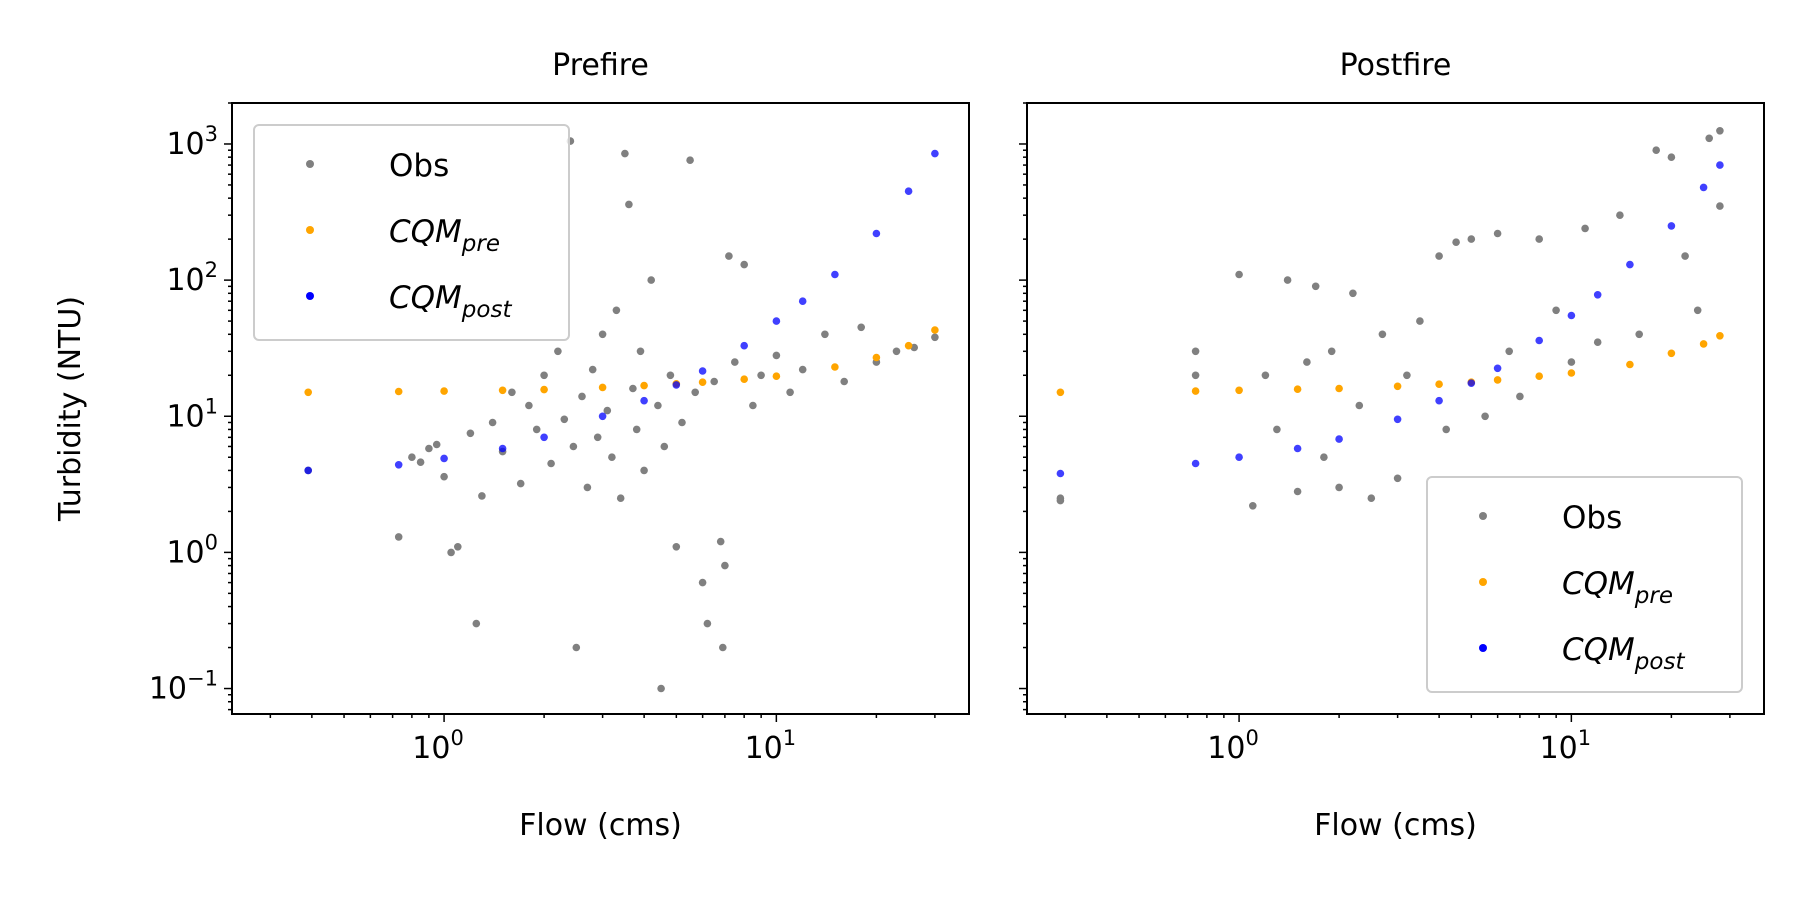 Image resolution: width=1800 pixels, height=900 pixels. I want to click on legend: Obs CQMpre CQMpost, so click(411, 232).